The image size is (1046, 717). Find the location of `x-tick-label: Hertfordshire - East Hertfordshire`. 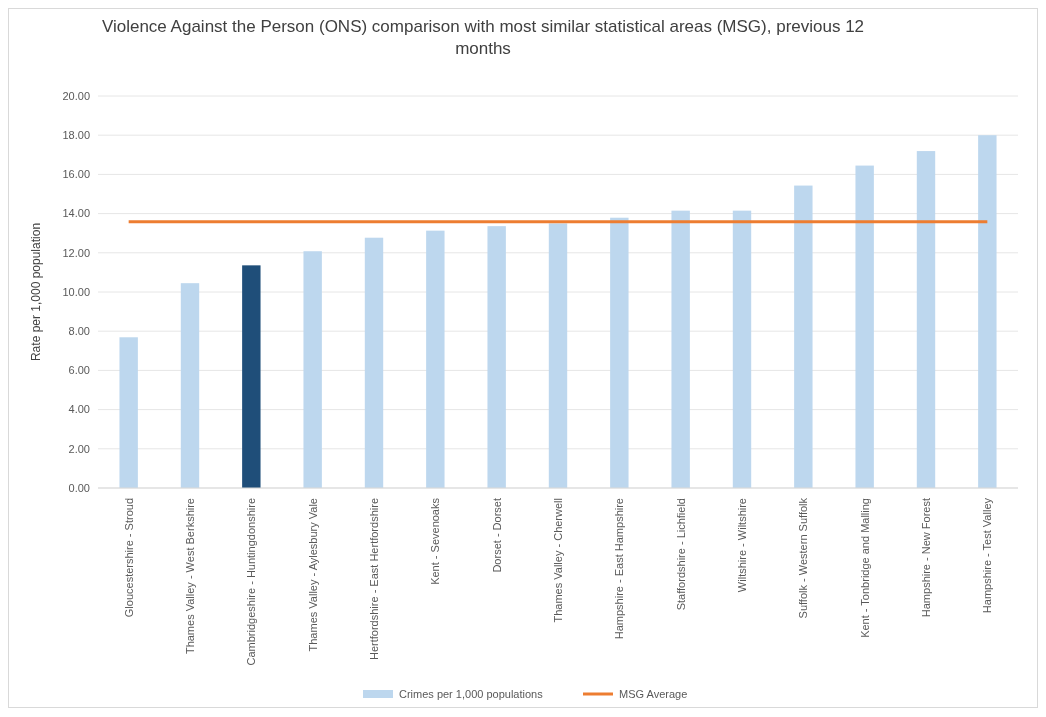

x-tick-label: Hertfordshire - East Hertfordshire is located at coordinates (373, 579).